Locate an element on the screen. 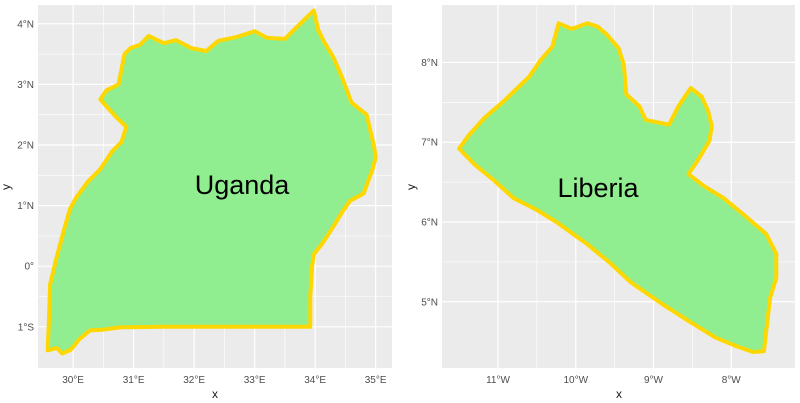 The width and height of the screenshot is (800, 403). x-tick-label: 32°E is located at coordinates (194, 380).